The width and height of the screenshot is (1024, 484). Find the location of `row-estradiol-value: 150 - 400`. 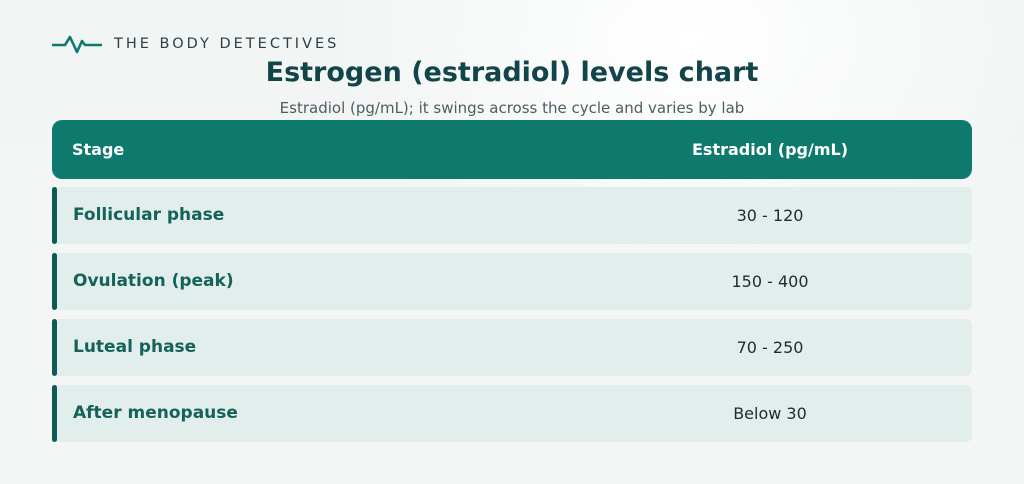

row-estradiol-value: 150 - 400 is located at coordinates (770, 281).